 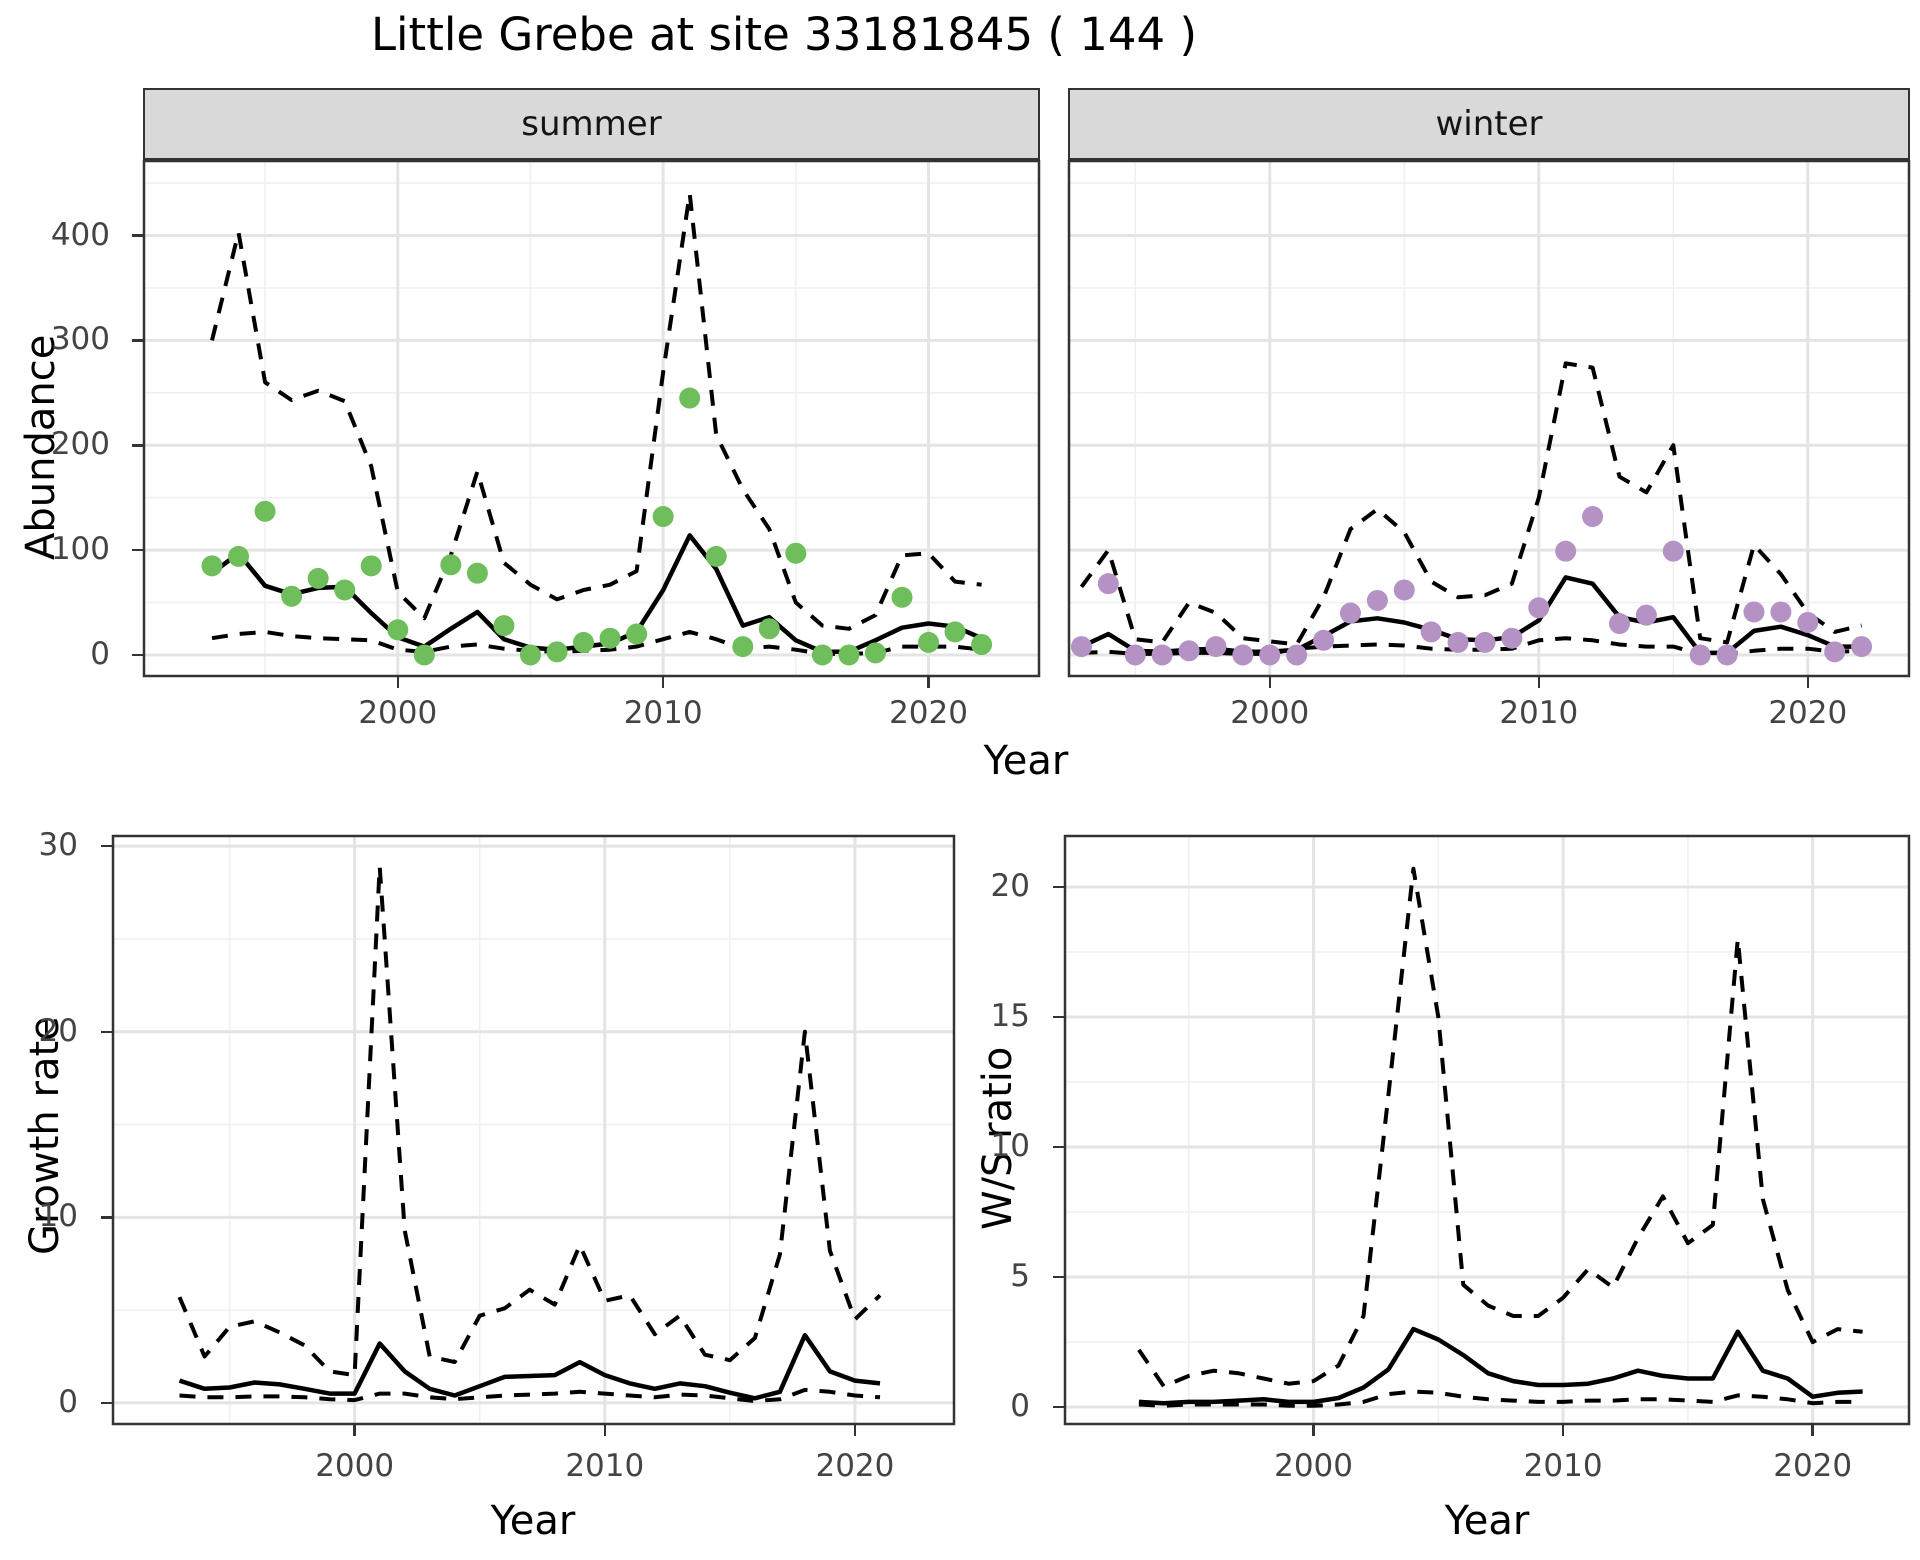 What do you see at coordinates (1808, 682) in the screenshot?
I see `x-tick-mark-winter-2020` at bounding box center [1808, 682].